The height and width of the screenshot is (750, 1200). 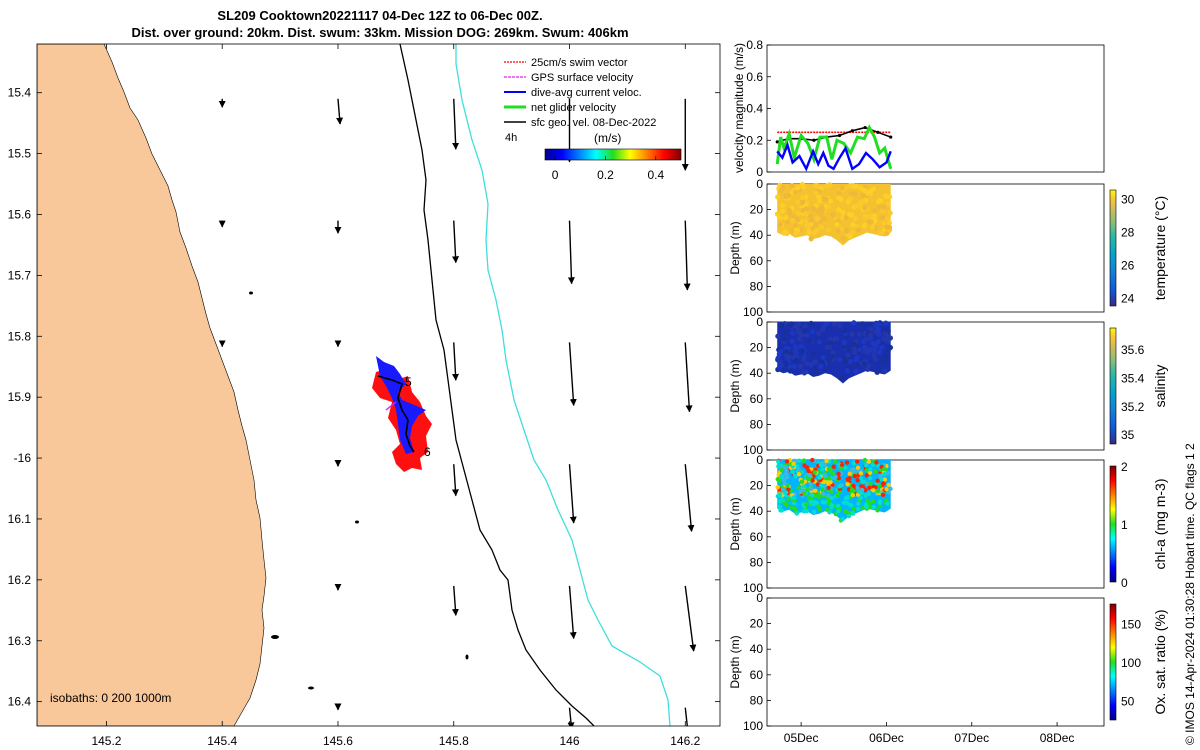 I want to click on map-x-tick-label: 145.2, so click(x=106, y=741).